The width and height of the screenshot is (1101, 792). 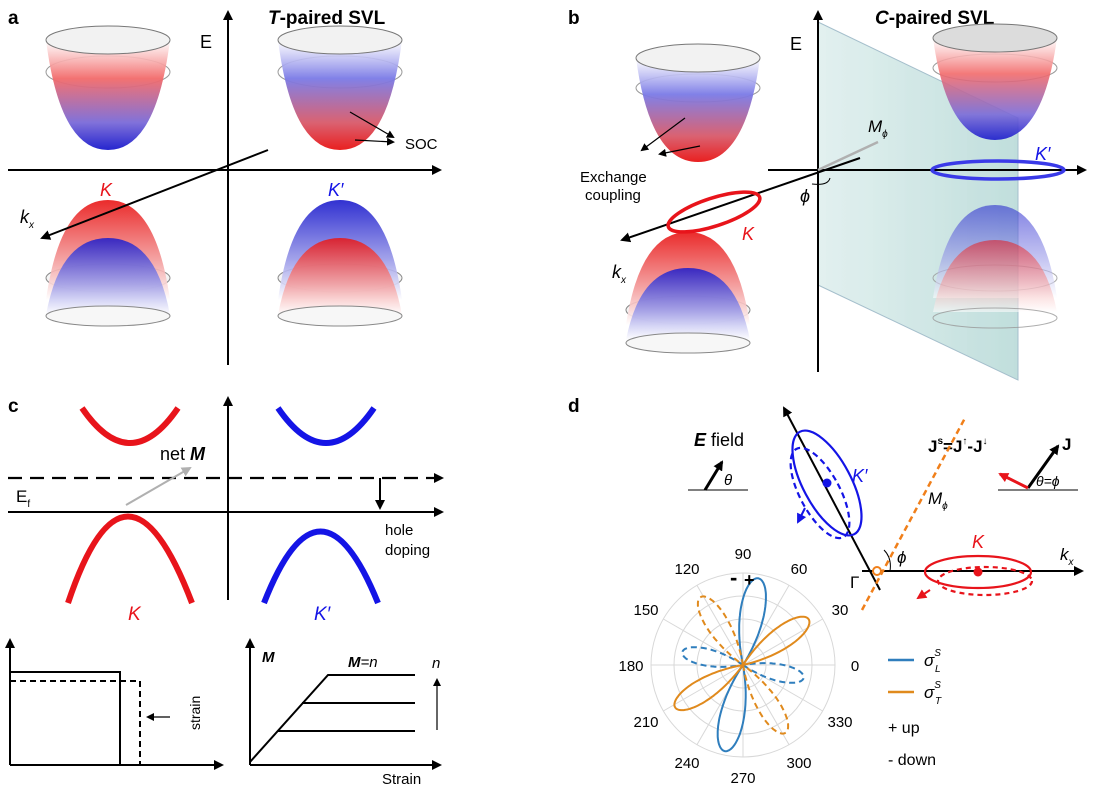 What do you see at coordinates (399, 530) in the screenshot?
I see `hole-label-1: hole` at bounding box center [399, 530].